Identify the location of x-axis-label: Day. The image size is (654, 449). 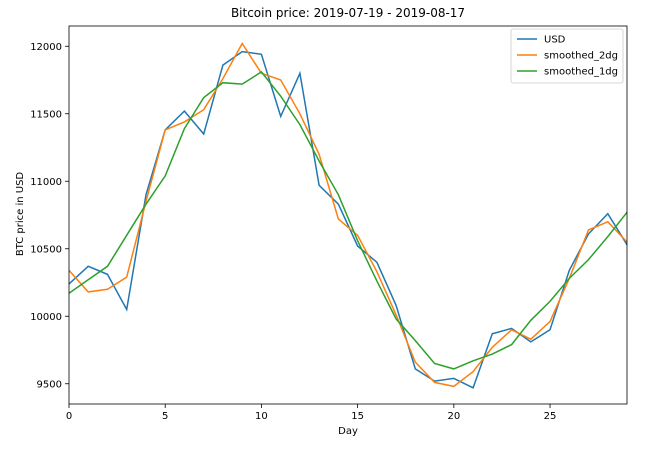
(348, 431).